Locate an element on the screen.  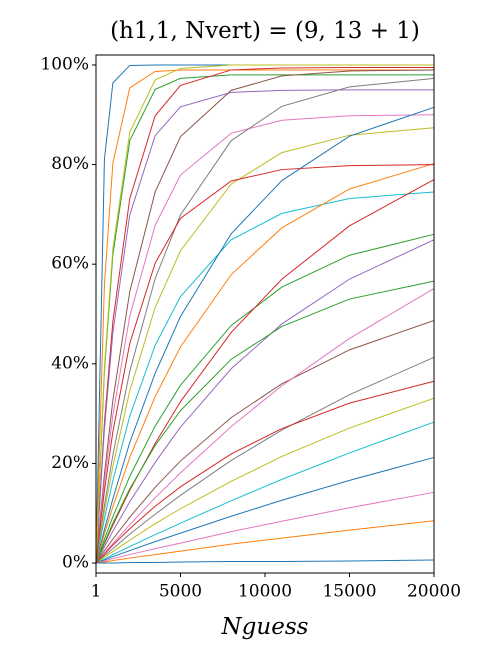
x-tick-label: 5000 is located at coordinates (180, 592).